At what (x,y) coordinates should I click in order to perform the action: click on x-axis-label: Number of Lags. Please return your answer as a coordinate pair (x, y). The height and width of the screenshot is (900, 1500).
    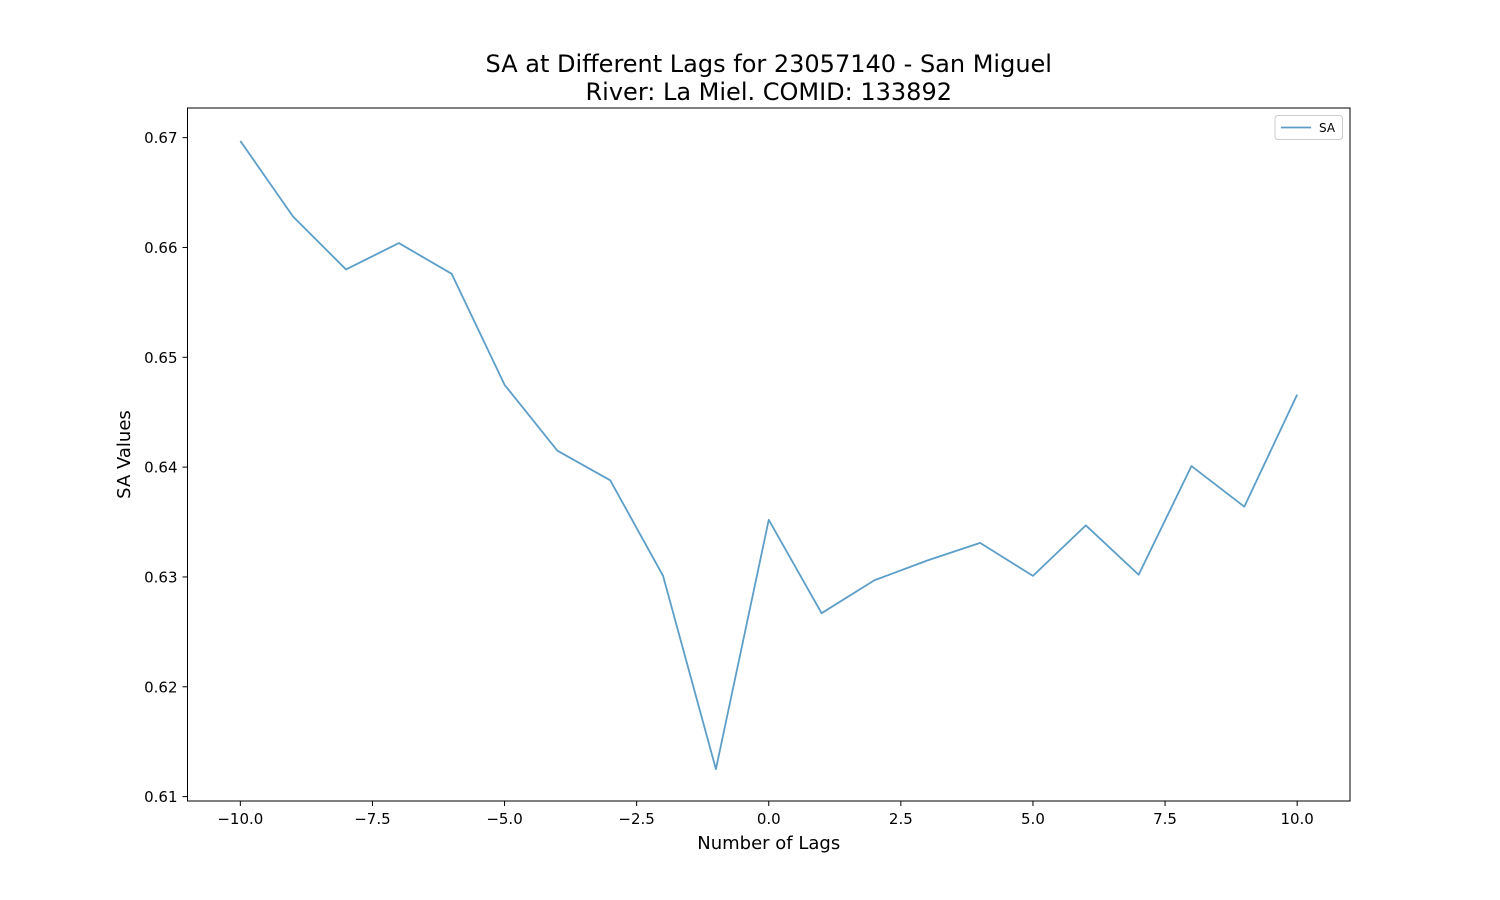
    Looking at the image, I should click on (768, 843).